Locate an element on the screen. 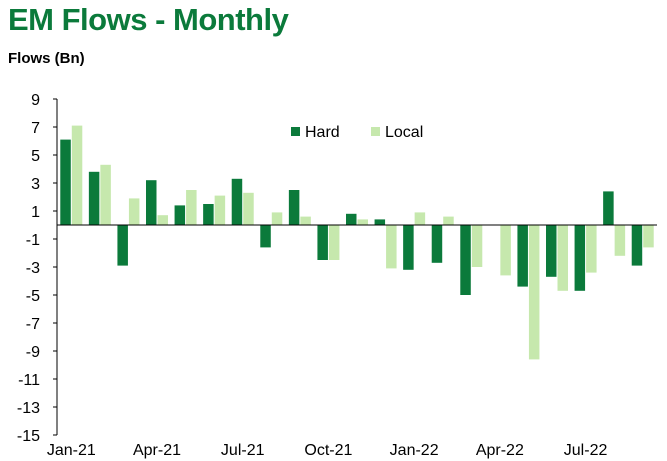 The height and width of the screenshot is (461, 667). legend-label-hard: Hard is located at coordinates (322, 132).